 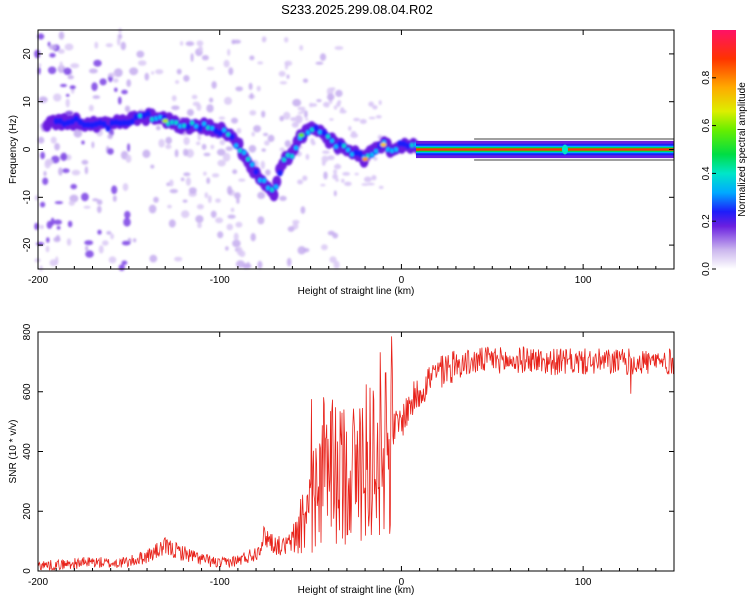 What do you see at coordinates (365, 159) in the screenshot?
I see `ridge-peak` at bounding box center [365, 159].